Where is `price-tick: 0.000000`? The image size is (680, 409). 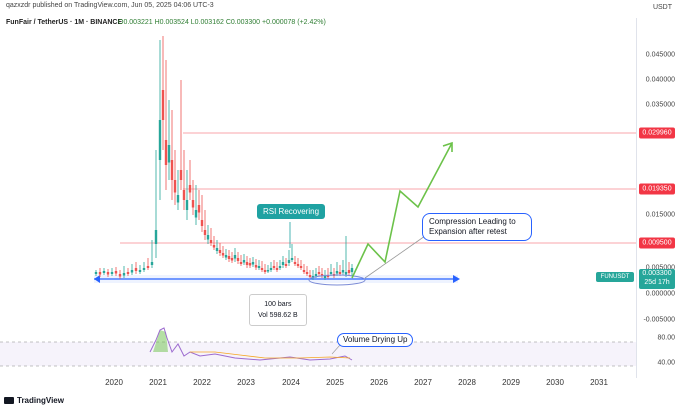 price-tick: 0.000000 is located at coordinates (660, 294).